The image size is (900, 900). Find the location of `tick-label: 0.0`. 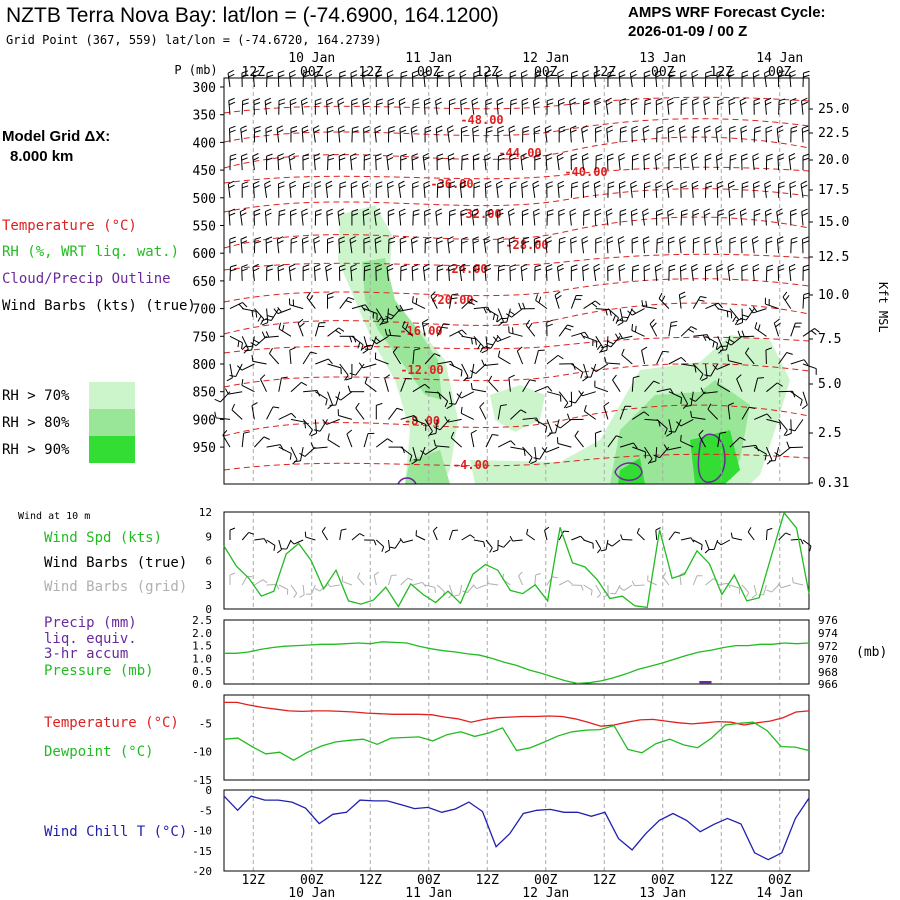

tick-label: 0.0 is located at coordinates (202, 684).